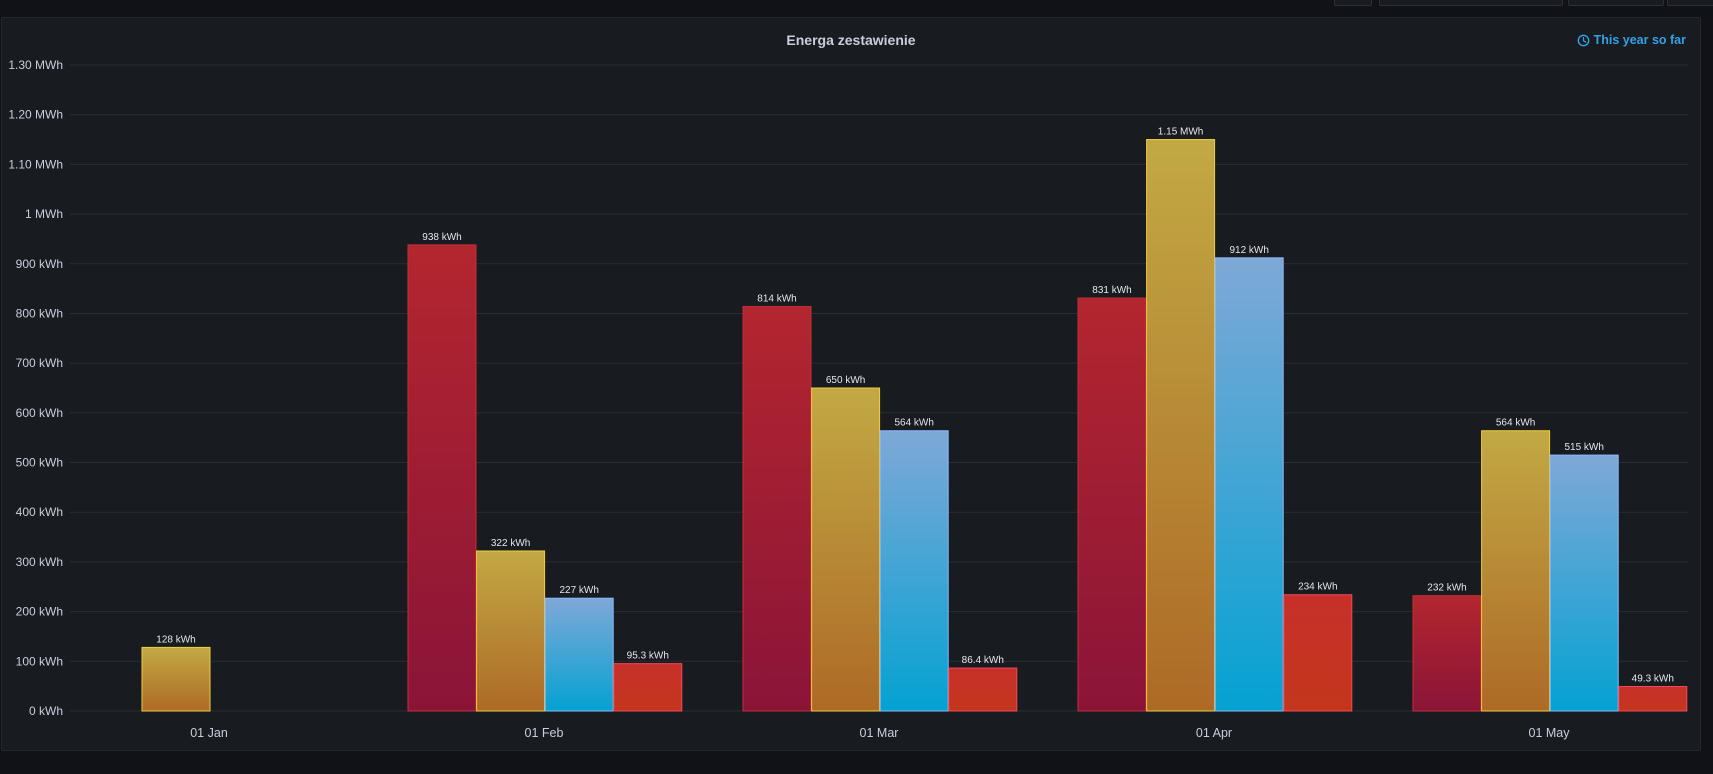 Image resolution: width=1713 pixels, height=774 pixels. I want to click on y-tick-label: 0 kWh, so click(46, 711).